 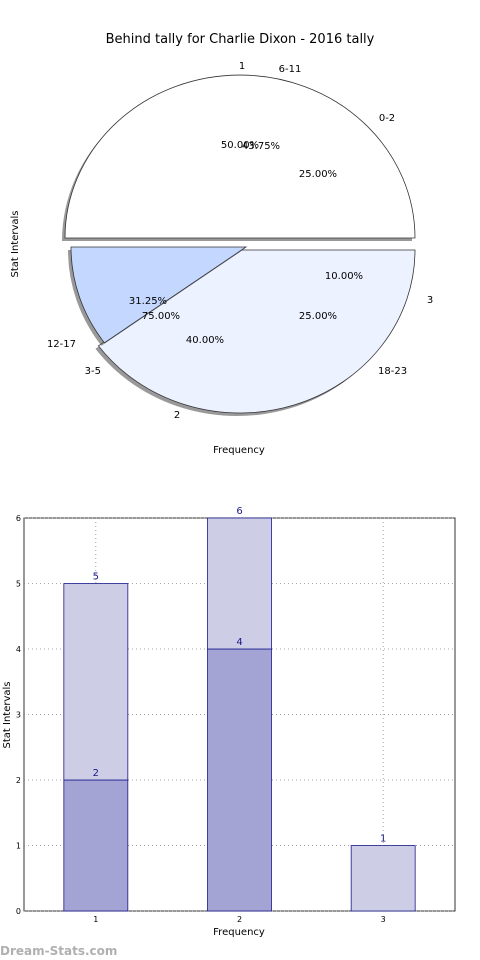 What do you see at coordinates (18, 780) in the screenshot?
I see `y-tick-label: 2` at bounding box center [18, 780].